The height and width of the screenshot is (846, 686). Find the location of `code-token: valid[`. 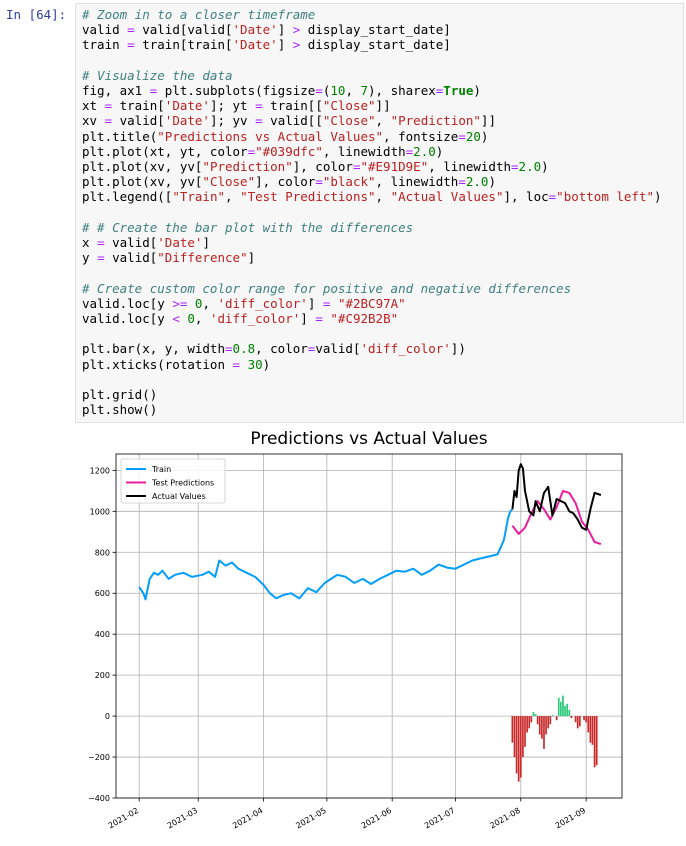

code-token: valid[ is located at coordinates (338, 349).